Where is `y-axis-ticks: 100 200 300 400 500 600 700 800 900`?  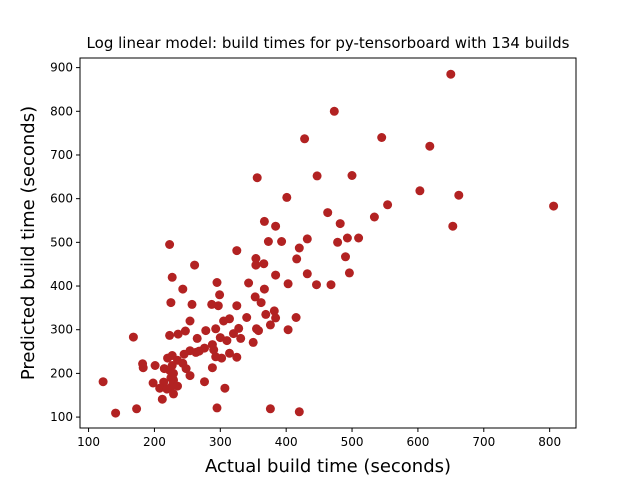 y-axis-ticks: 100 200 300 400 500 600 700 800 900 is located at coordinates (65, 242).